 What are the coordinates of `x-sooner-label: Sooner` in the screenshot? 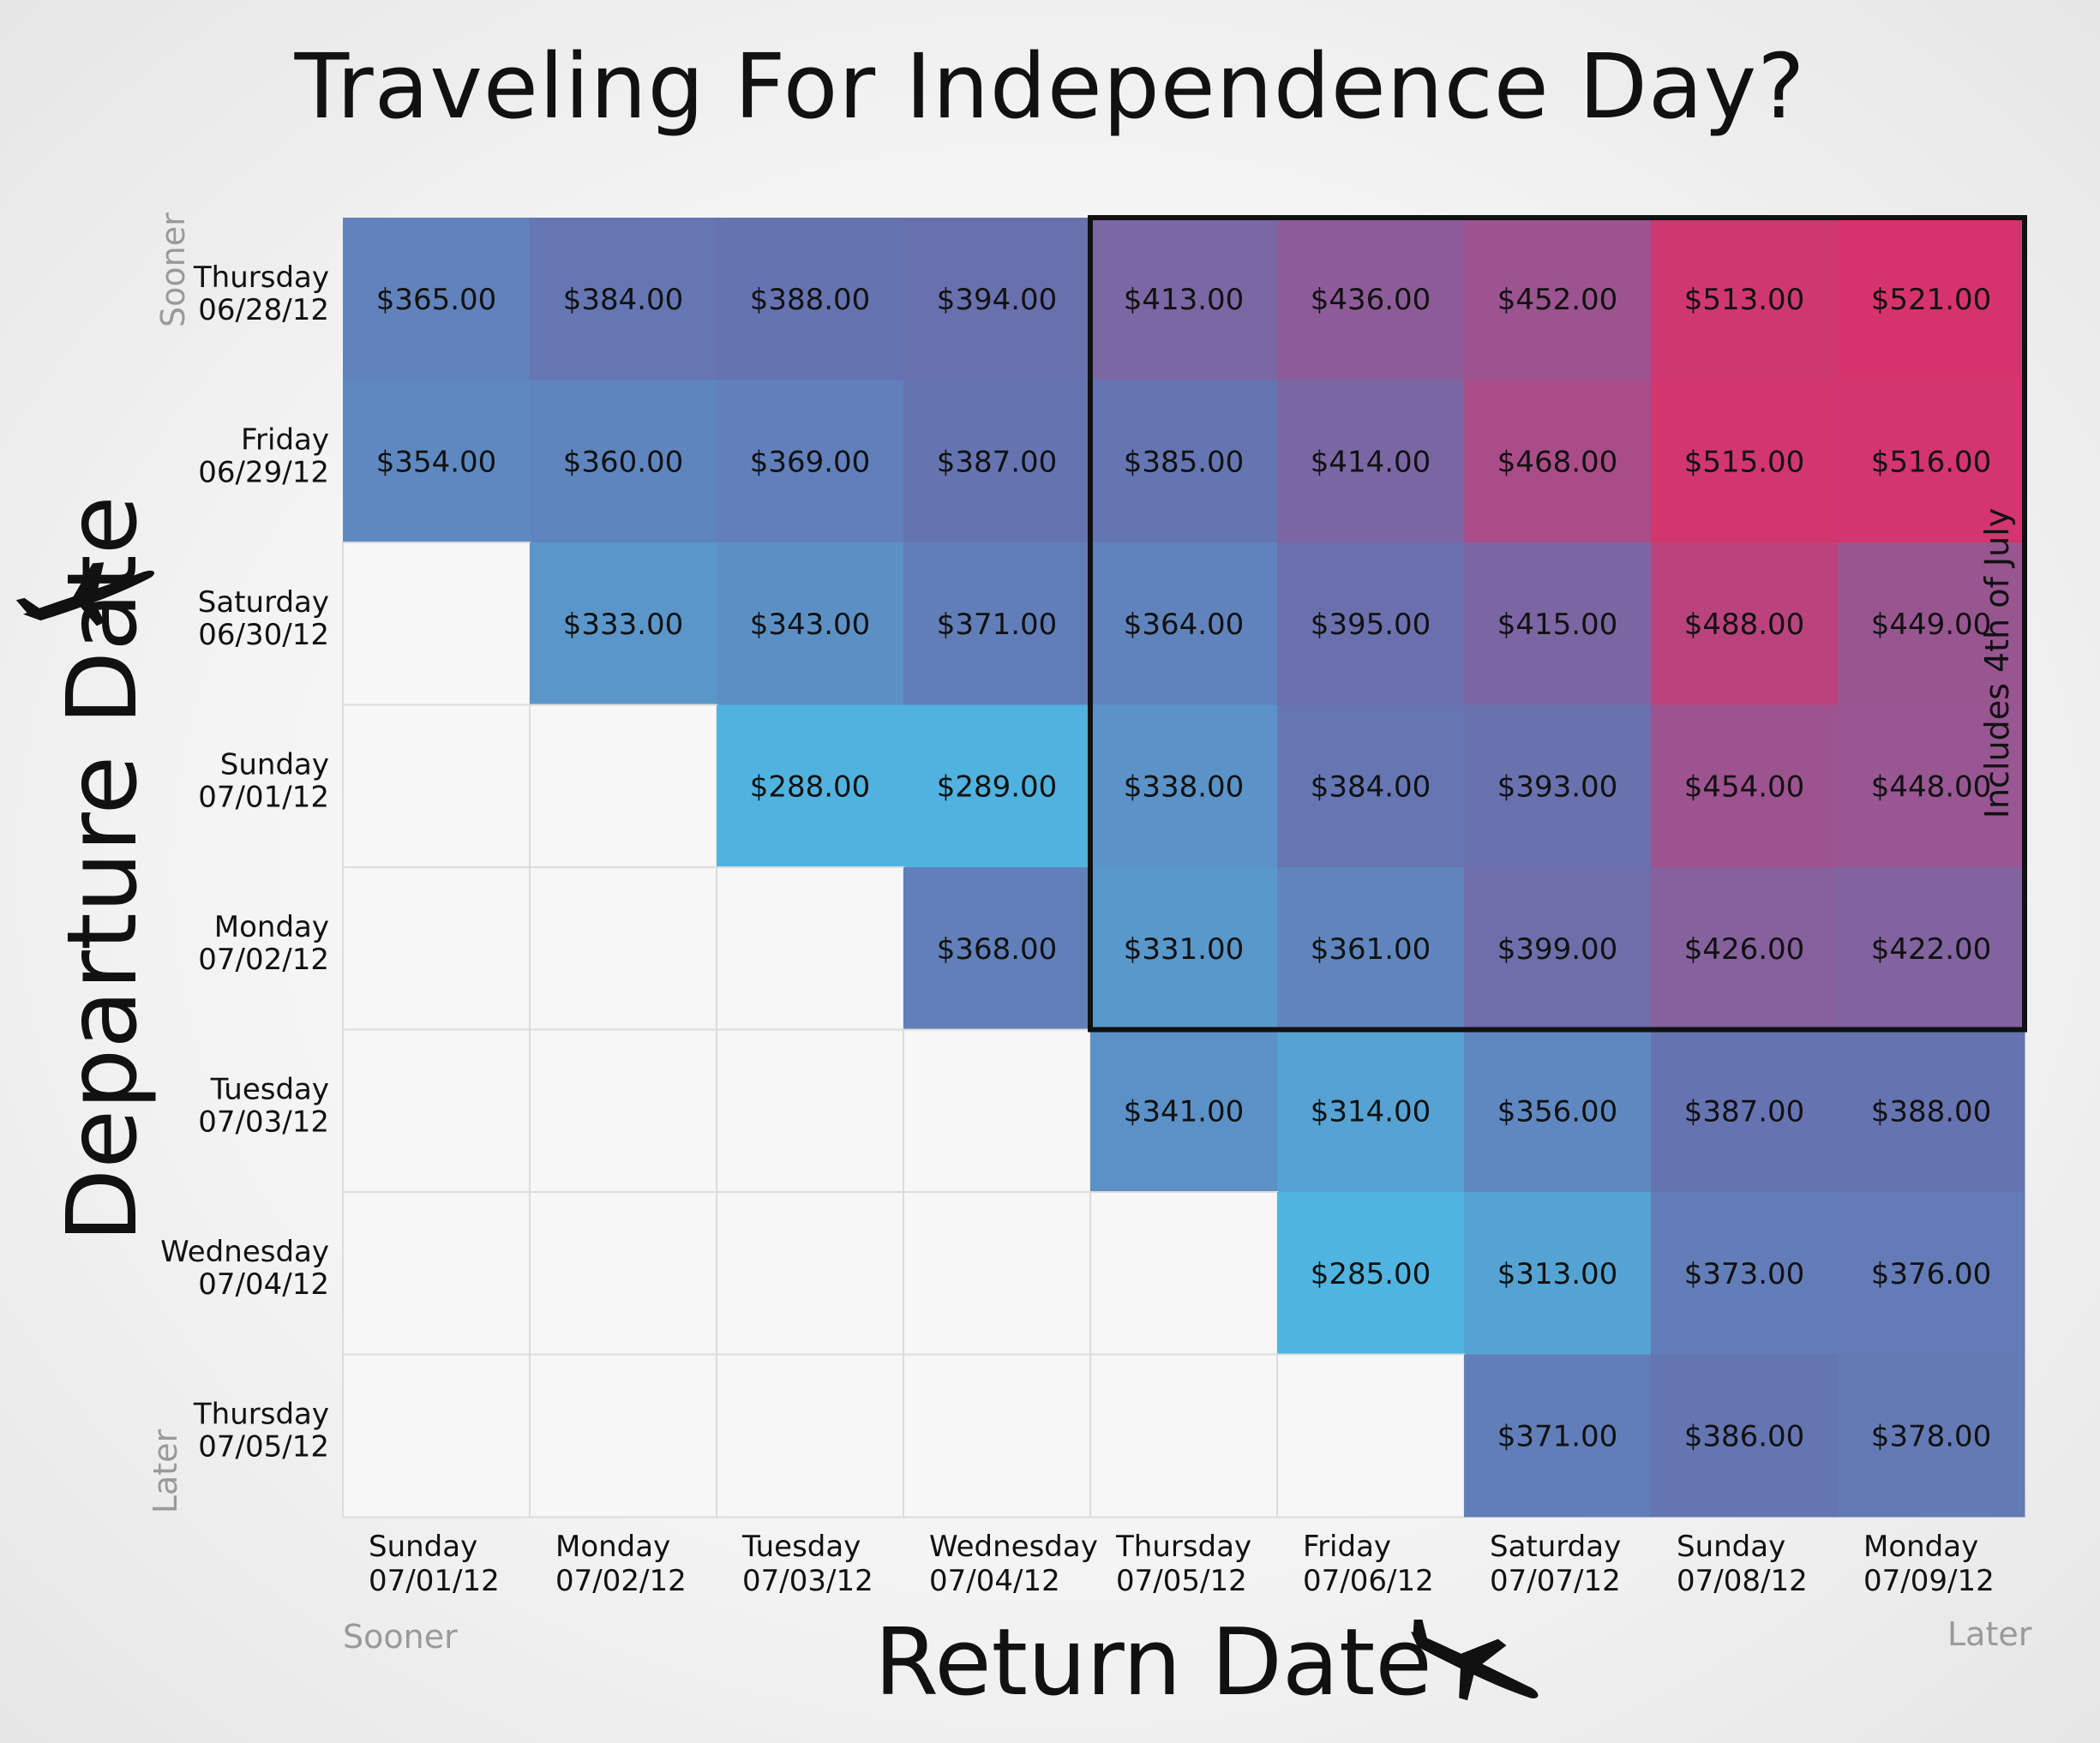 It's located at (400, 1637).